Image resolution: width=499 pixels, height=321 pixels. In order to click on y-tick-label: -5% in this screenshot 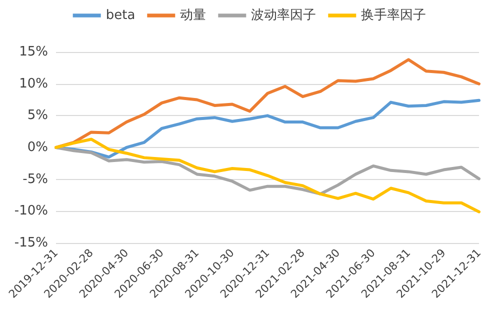, I will do `click(35, 179)`.